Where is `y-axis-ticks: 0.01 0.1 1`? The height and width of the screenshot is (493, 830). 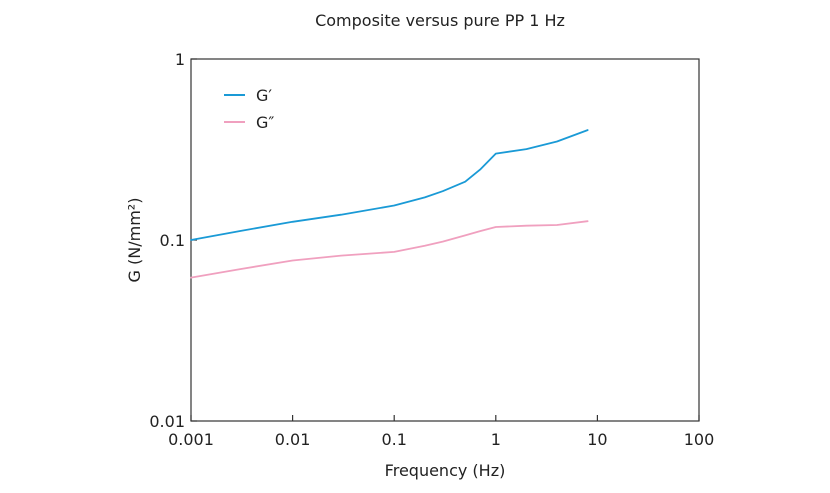 y-axis-ticks: 0.01 0.1 1 is located at coordinates (173, 240).